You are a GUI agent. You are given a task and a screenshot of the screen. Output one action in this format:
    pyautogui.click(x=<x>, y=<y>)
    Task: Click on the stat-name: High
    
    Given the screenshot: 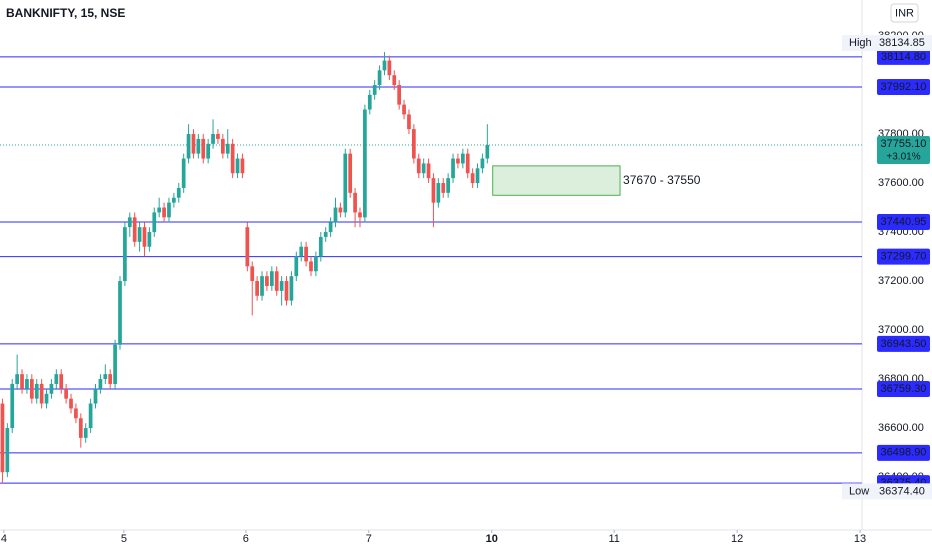 What is the action you would take?
    pyautogui.click(x=860, y=43)
    